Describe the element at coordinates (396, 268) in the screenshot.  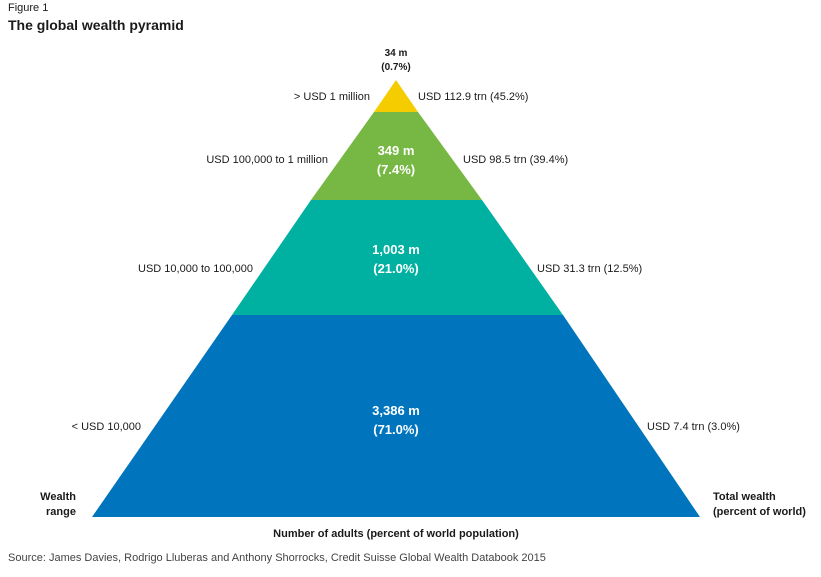
I see `middle-share-label: (21.0%)` at that location.